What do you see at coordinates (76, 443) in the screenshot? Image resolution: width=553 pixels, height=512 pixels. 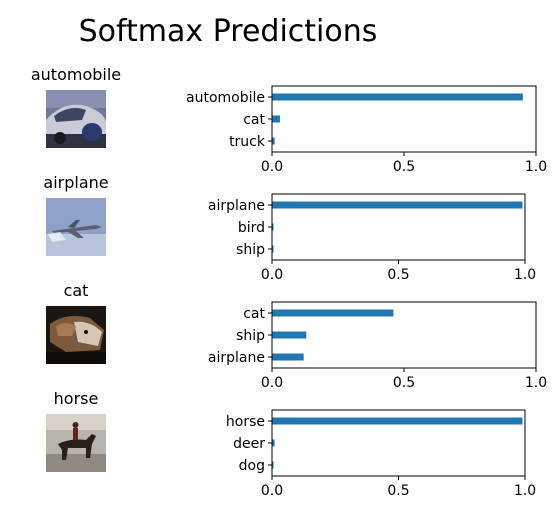 I see `horse-rider-photo-thumbnail` at bounding box center [76, 443].